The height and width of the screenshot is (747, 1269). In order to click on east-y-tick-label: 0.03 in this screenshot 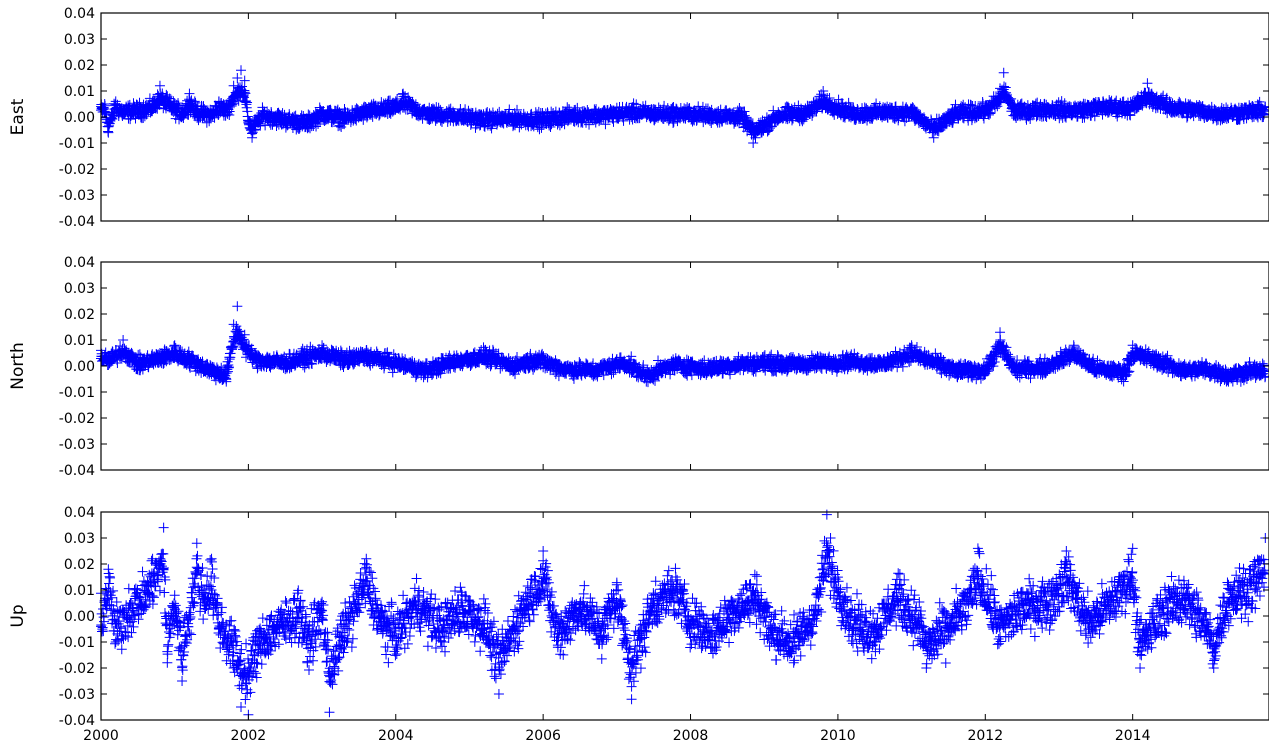, I will do `click(79, 40)`.